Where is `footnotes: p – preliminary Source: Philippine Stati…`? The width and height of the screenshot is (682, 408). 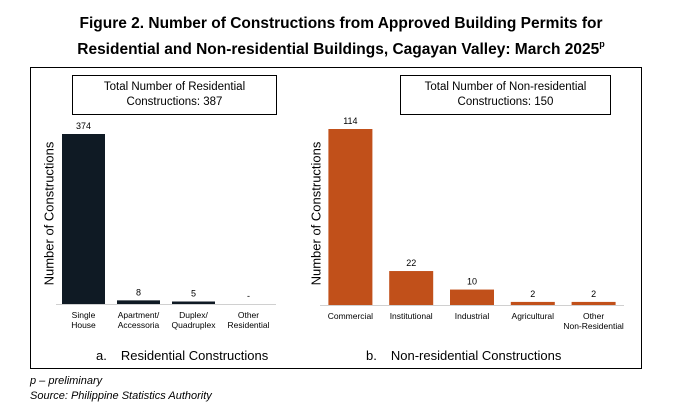
footnotes: p – preliminary Source: Philippine Stati… is located at coordinates (121, 389).